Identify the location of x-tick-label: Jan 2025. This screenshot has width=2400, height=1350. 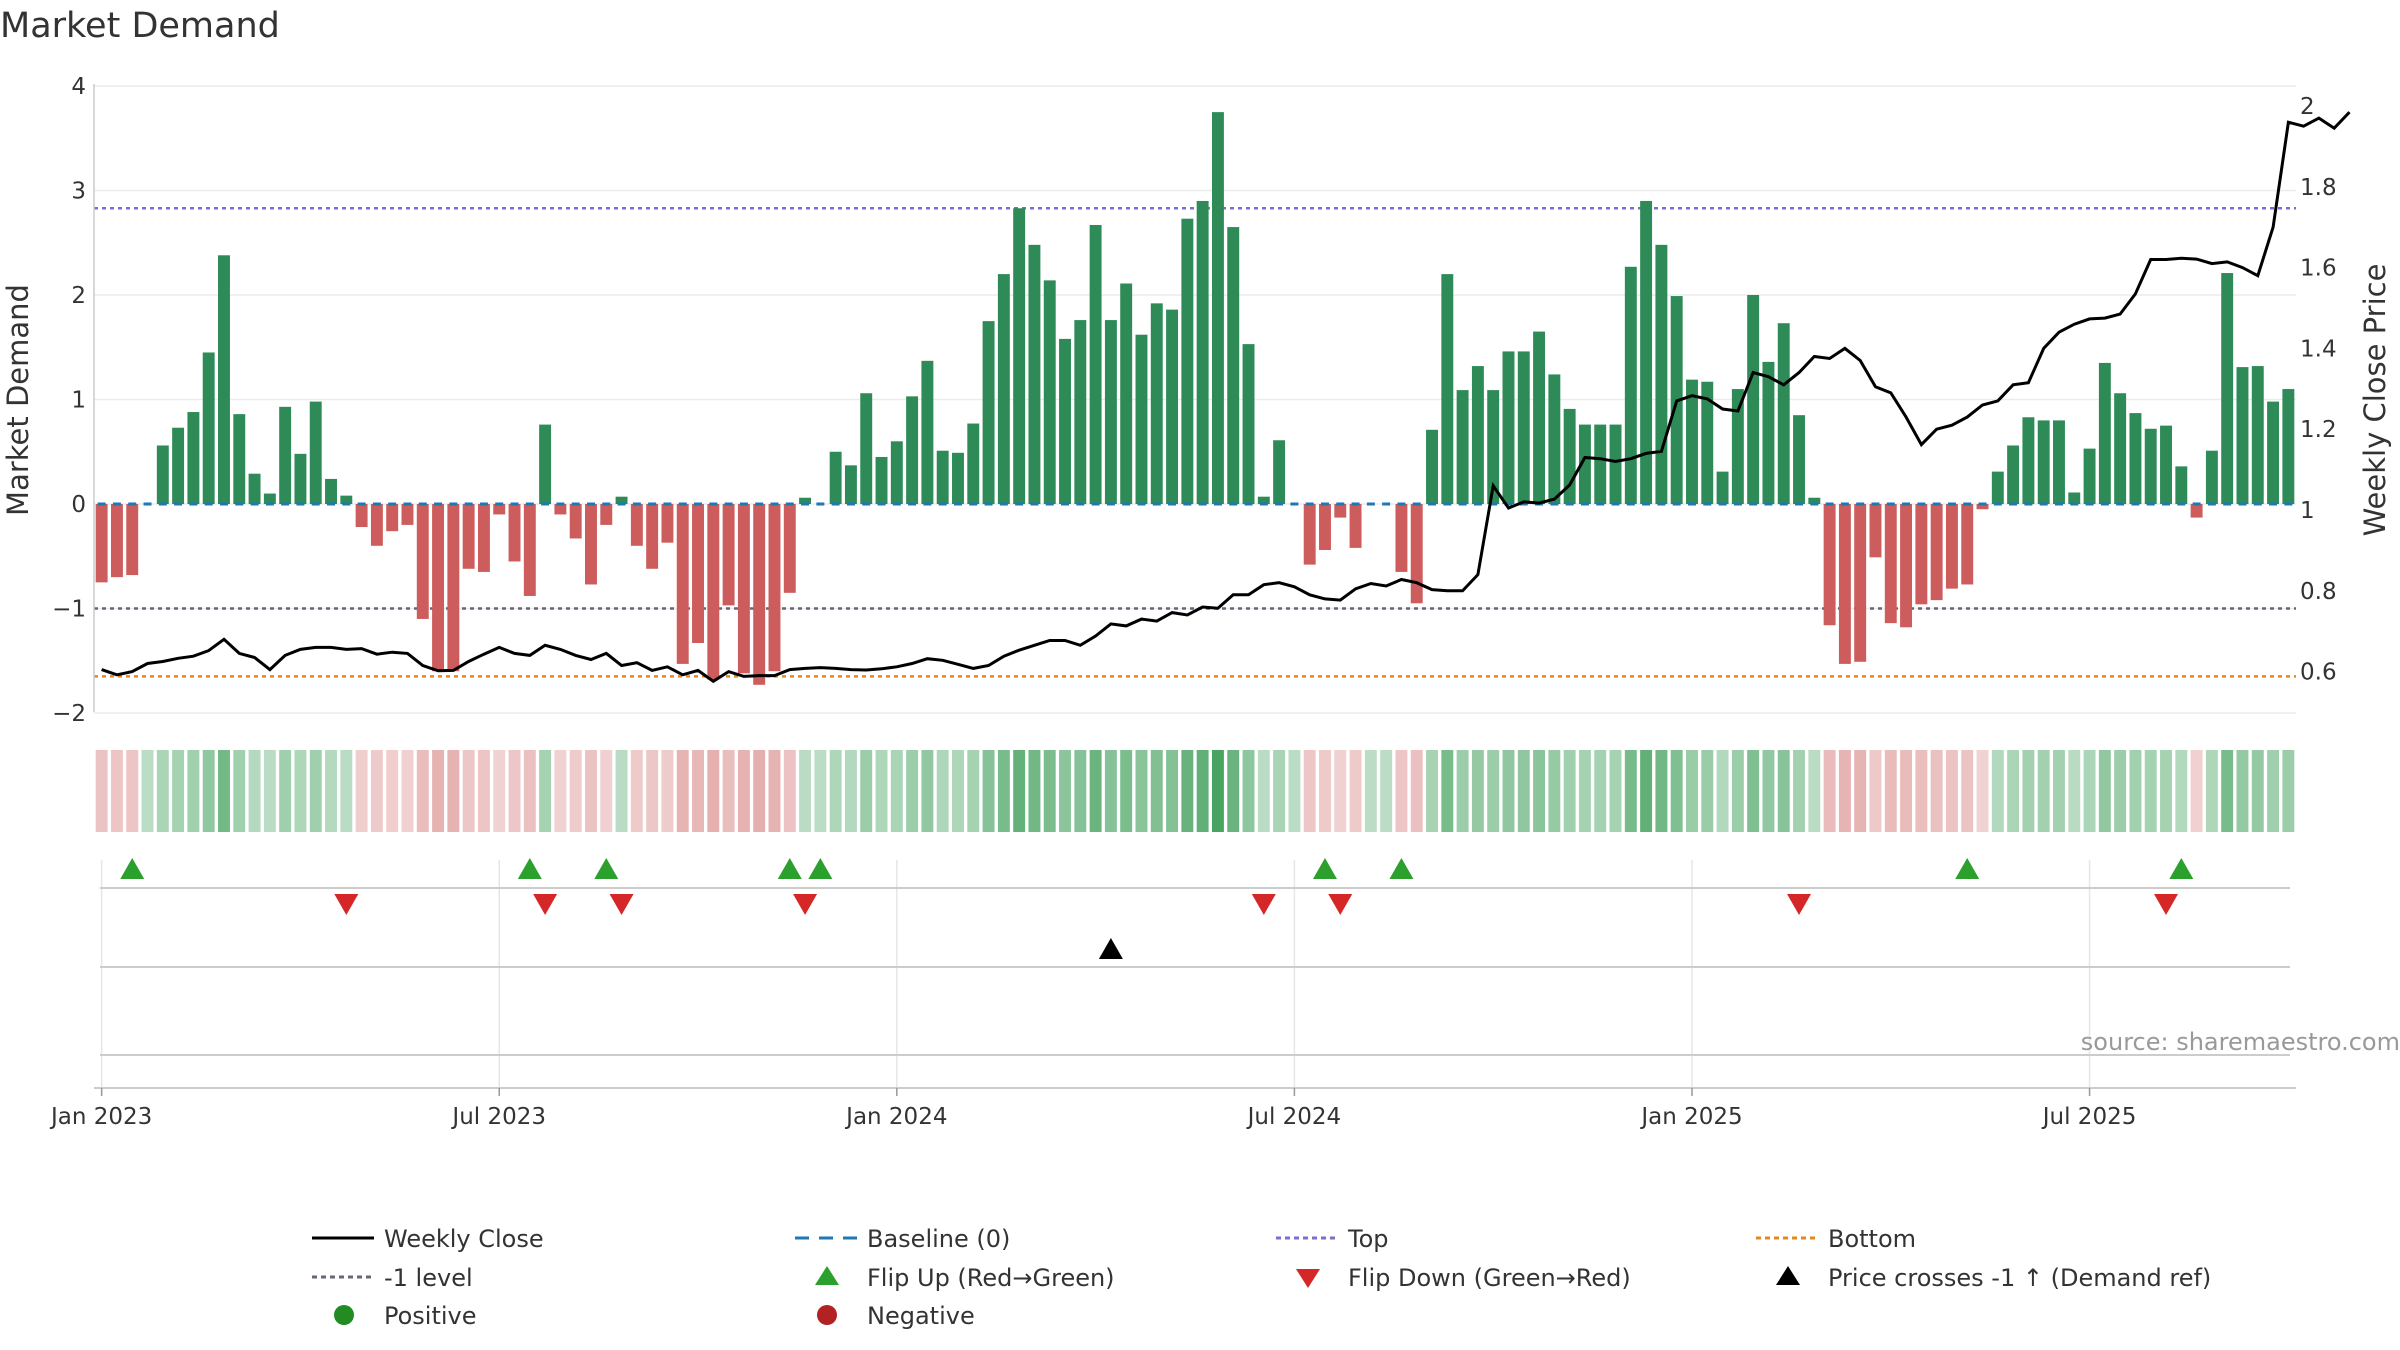
(1690, 1117).